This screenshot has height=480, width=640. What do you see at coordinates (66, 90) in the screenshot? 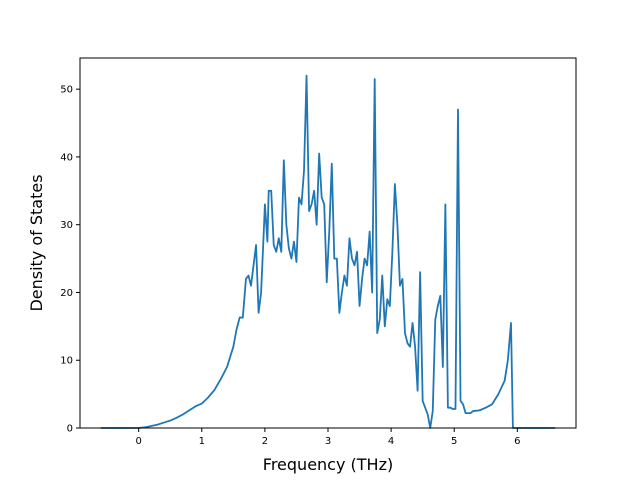
I see `y-tick-label: 50` at bounding box center [66, 90].